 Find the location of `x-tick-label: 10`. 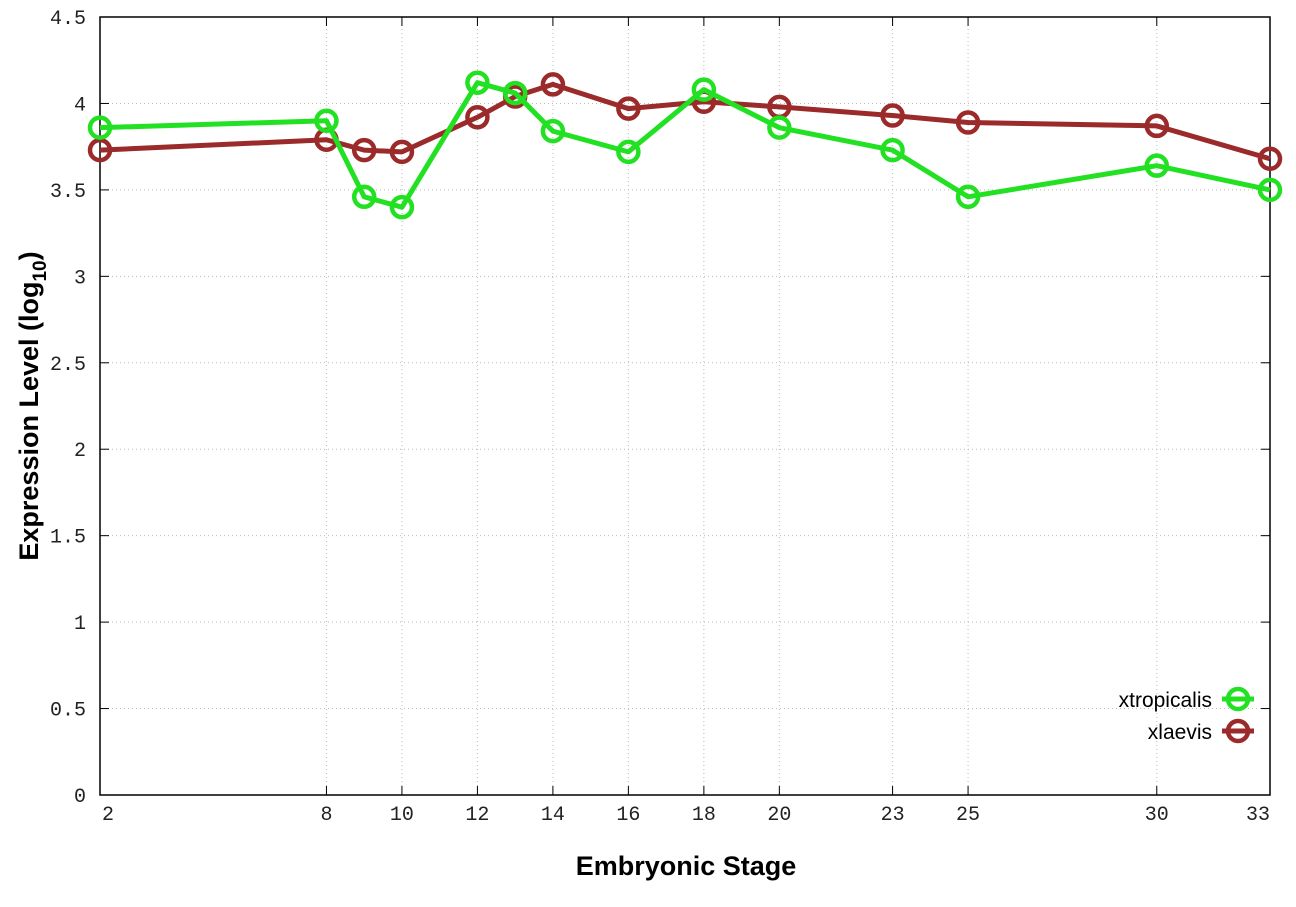

x-tick-label: 10 is located at coordinates (402, 815).